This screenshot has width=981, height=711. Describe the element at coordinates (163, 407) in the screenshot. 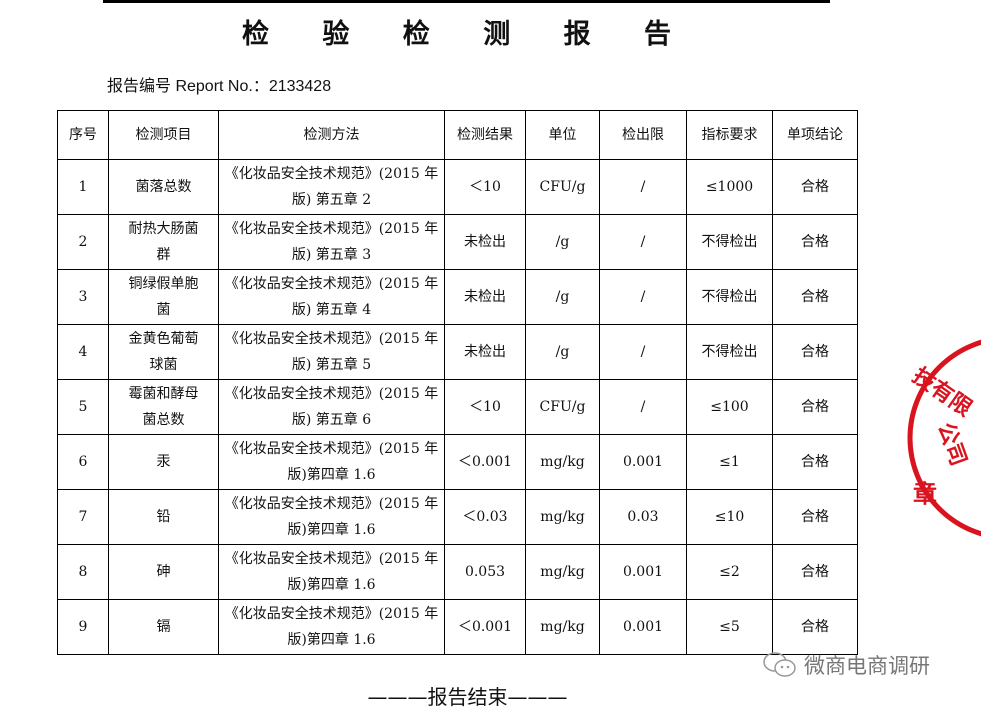

I see `table-cell: 霉菌和酵母菌总数` at that location.